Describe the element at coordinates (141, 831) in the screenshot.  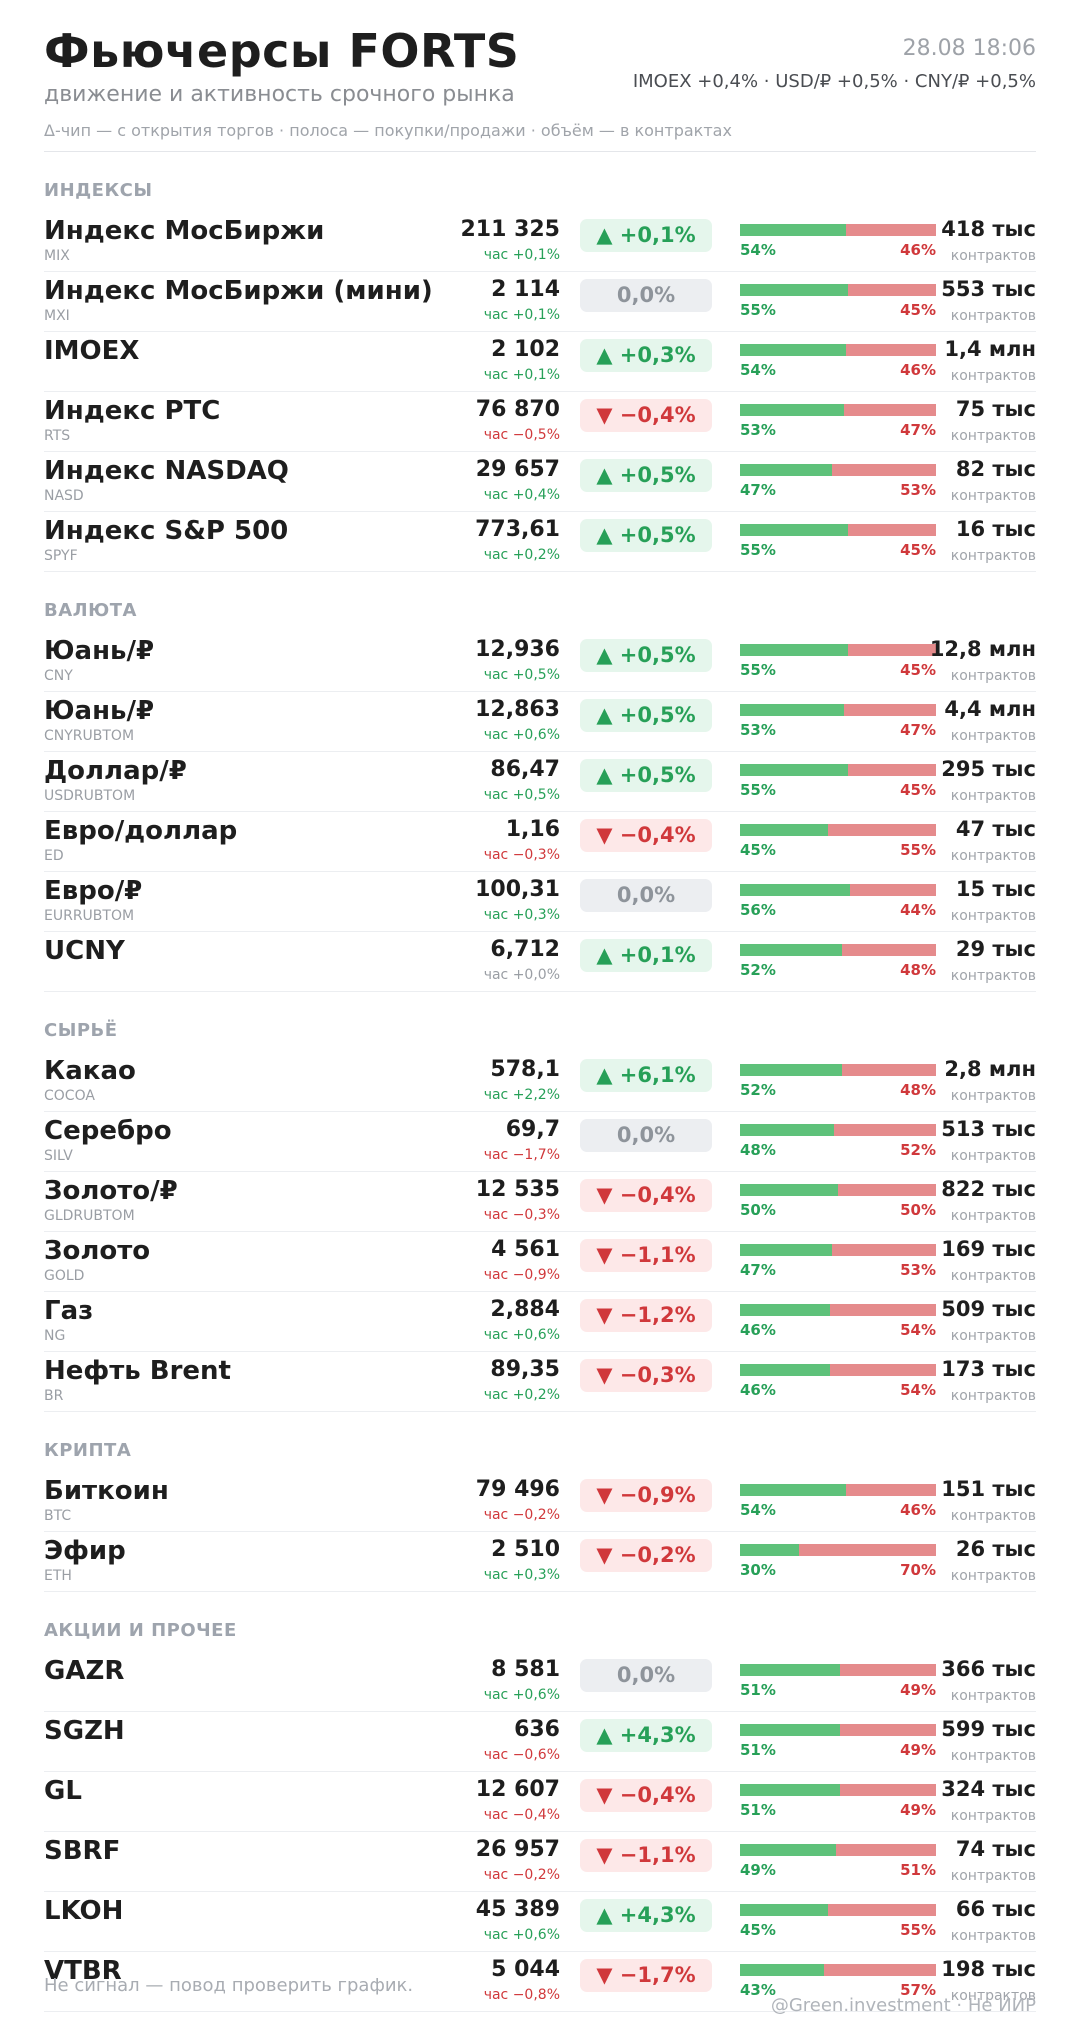
I see `instrument-name: Евро/доллар` at that location.